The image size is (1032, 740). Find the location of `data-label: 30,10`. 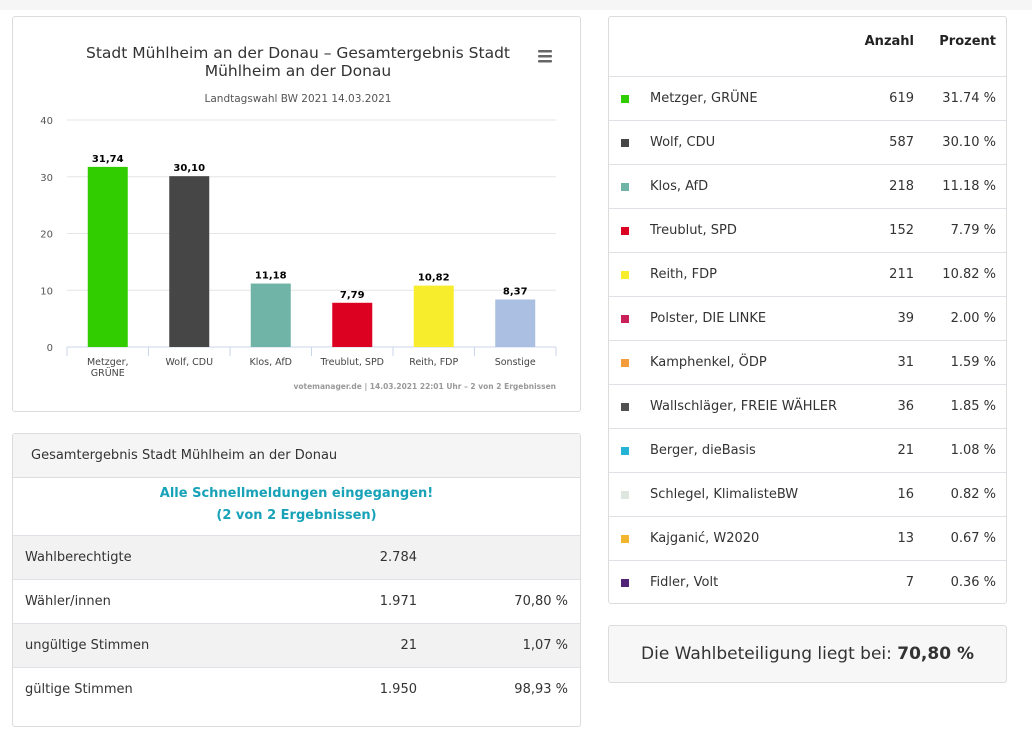

data-label: 30,10 is located at coordinates (189, 168).